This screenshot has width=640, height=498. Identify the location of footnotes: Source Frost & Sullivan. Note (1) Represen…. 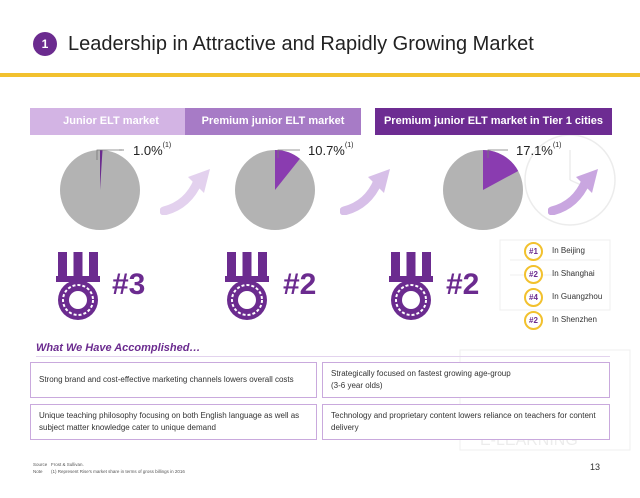
(109, 468).